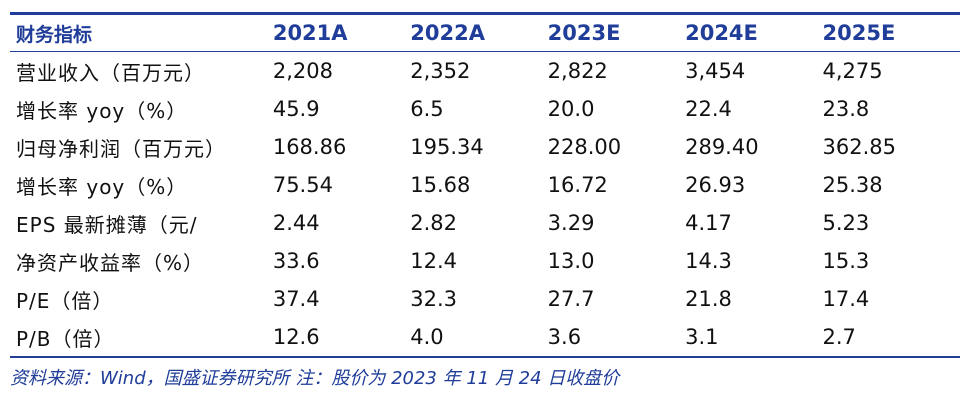 Image resolution: width=972 pixels, height=406 pixels. What do you see at coordinates (708, 299) in the screenshot?
I see `cell-value: 21.8` at bounding box center [708, 299].